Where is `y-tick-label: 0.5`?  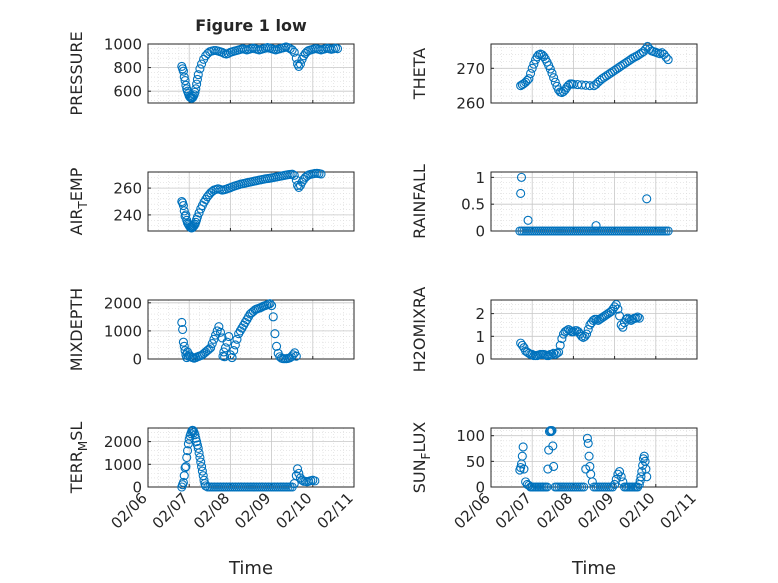 y-tick-label: 0.5 is located at coordinates (473, 205).